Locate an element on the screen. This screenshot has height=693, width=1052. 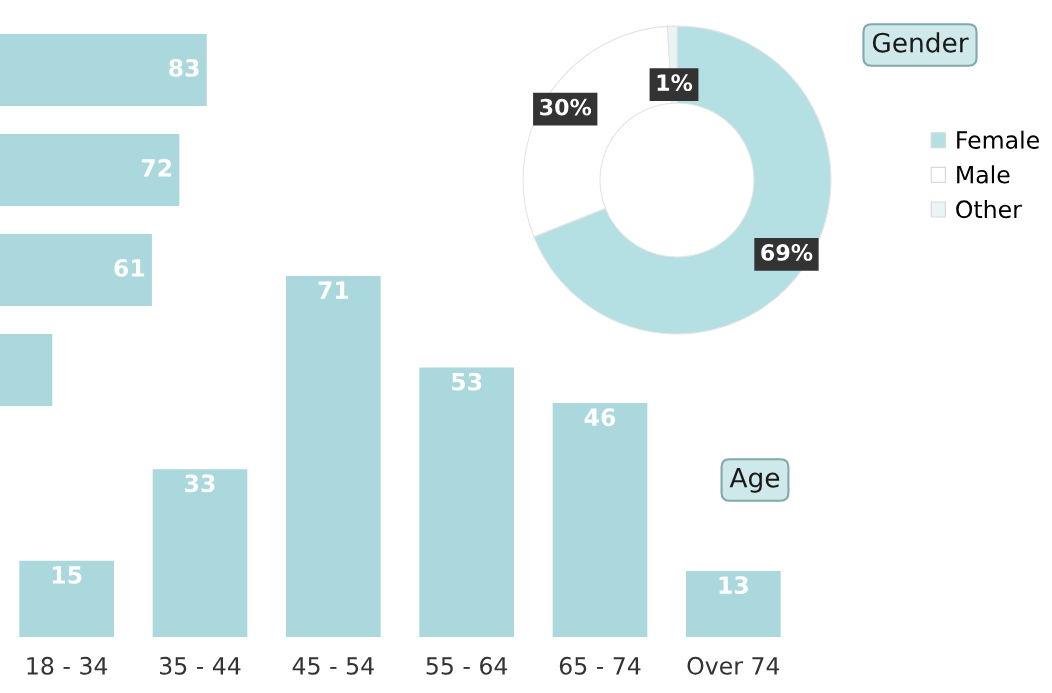
data-label: 33 is located at coordinates (200, 483).